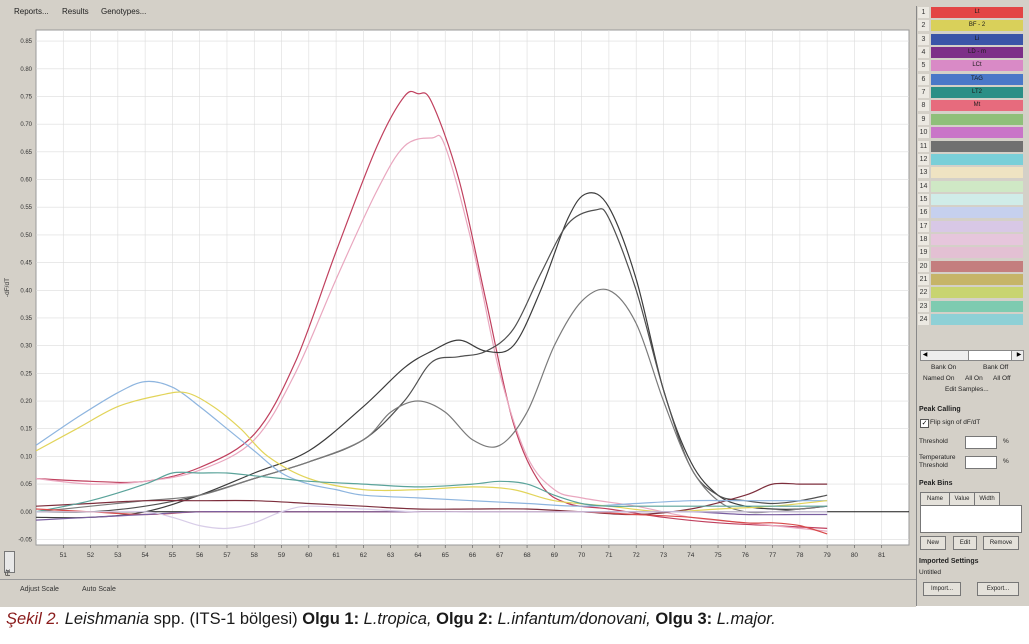 This screenshot has height=644, width=1029. Describe the element at coordinates (977, 39) in the screenshot. I see `sample-color-swatch: Li` at that location.